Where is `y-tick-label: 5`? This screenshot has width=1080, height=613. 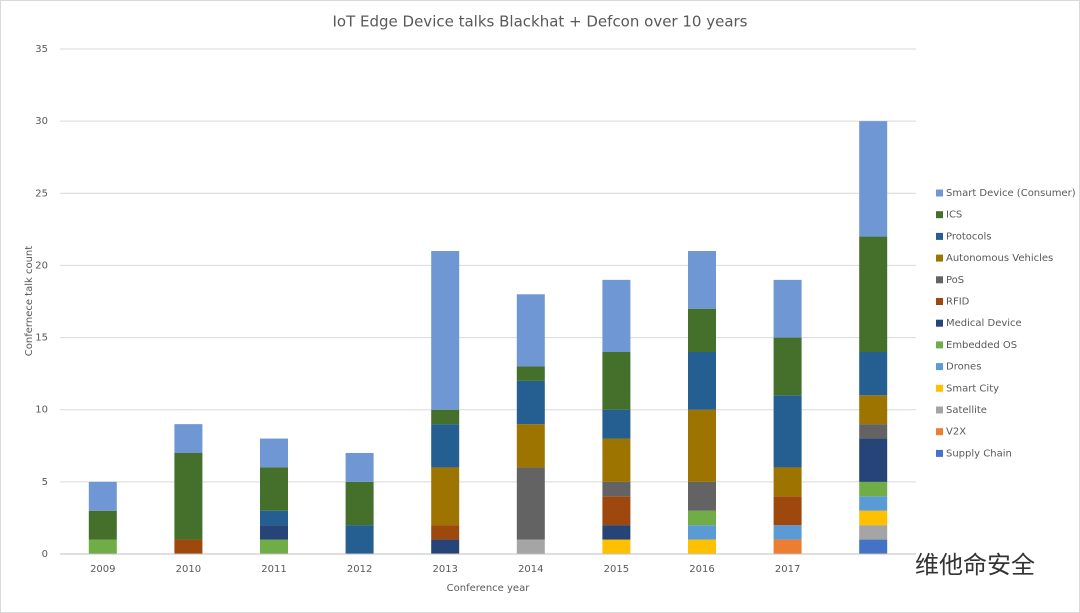 y-tick-label: 5 is located at coordinates (45, 482).